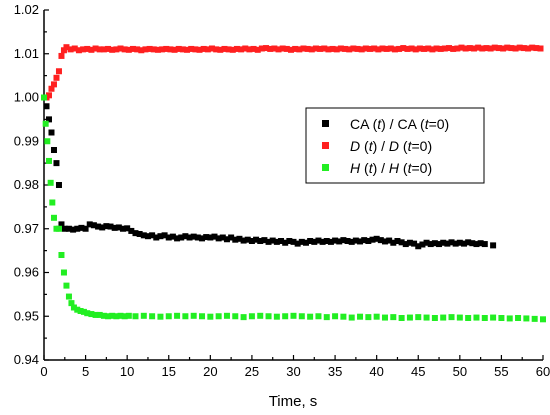 This screenshot has height=415, width=550. I want to click on legend-label: H (t) / H (t=0), so click(391, 168).